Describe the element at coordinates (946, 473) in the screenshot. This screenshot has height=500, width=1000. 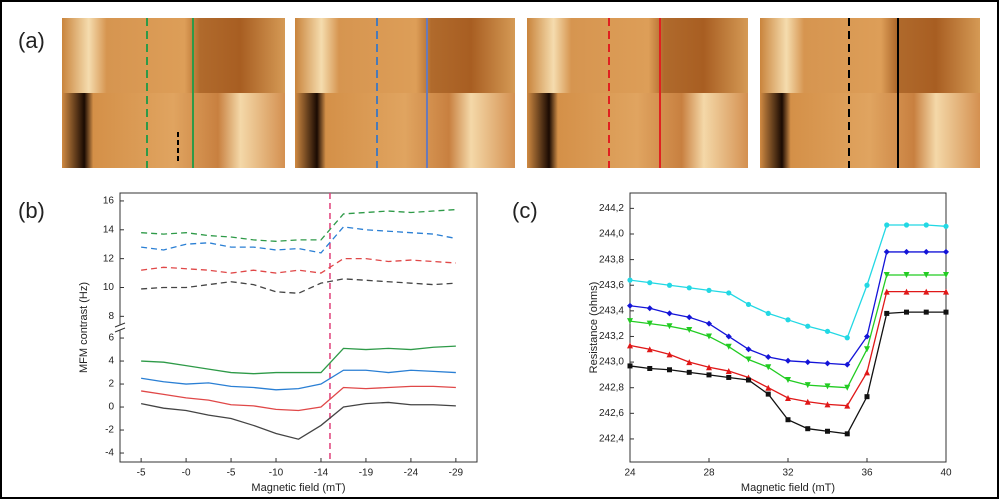
I see `x-tick-label: 40` at that location.